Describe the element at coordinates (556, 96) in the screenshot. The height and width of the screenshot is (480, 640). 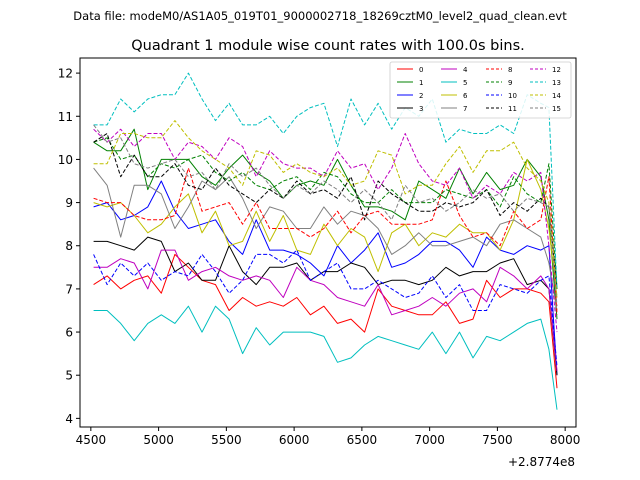
I see `legend-label-14: 14` at that location.